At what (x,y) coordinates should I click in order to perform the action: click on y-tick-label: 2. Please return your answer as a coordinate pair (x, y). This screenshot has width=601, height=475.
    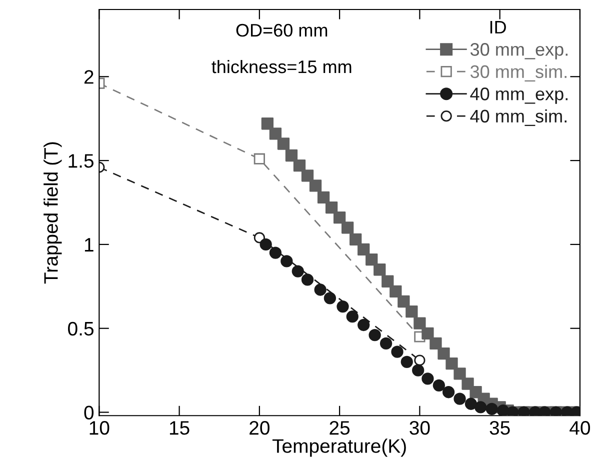
    Looking at the image, I should click on (89, 77).